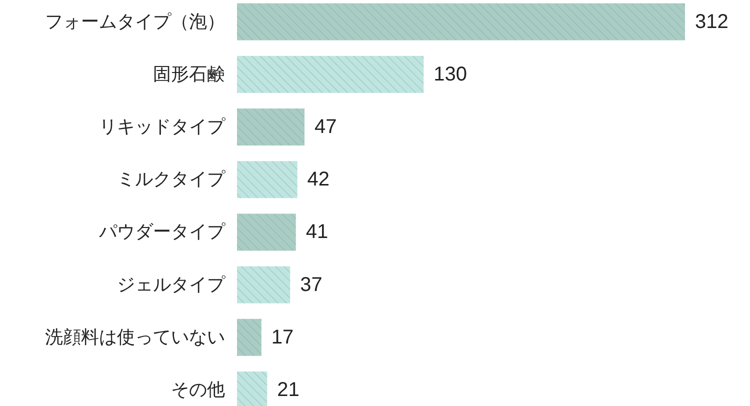  What do you see at coordinates (311, 285) in the screenshot?
I see `data-label: 37` at bounding box center [311, 285].